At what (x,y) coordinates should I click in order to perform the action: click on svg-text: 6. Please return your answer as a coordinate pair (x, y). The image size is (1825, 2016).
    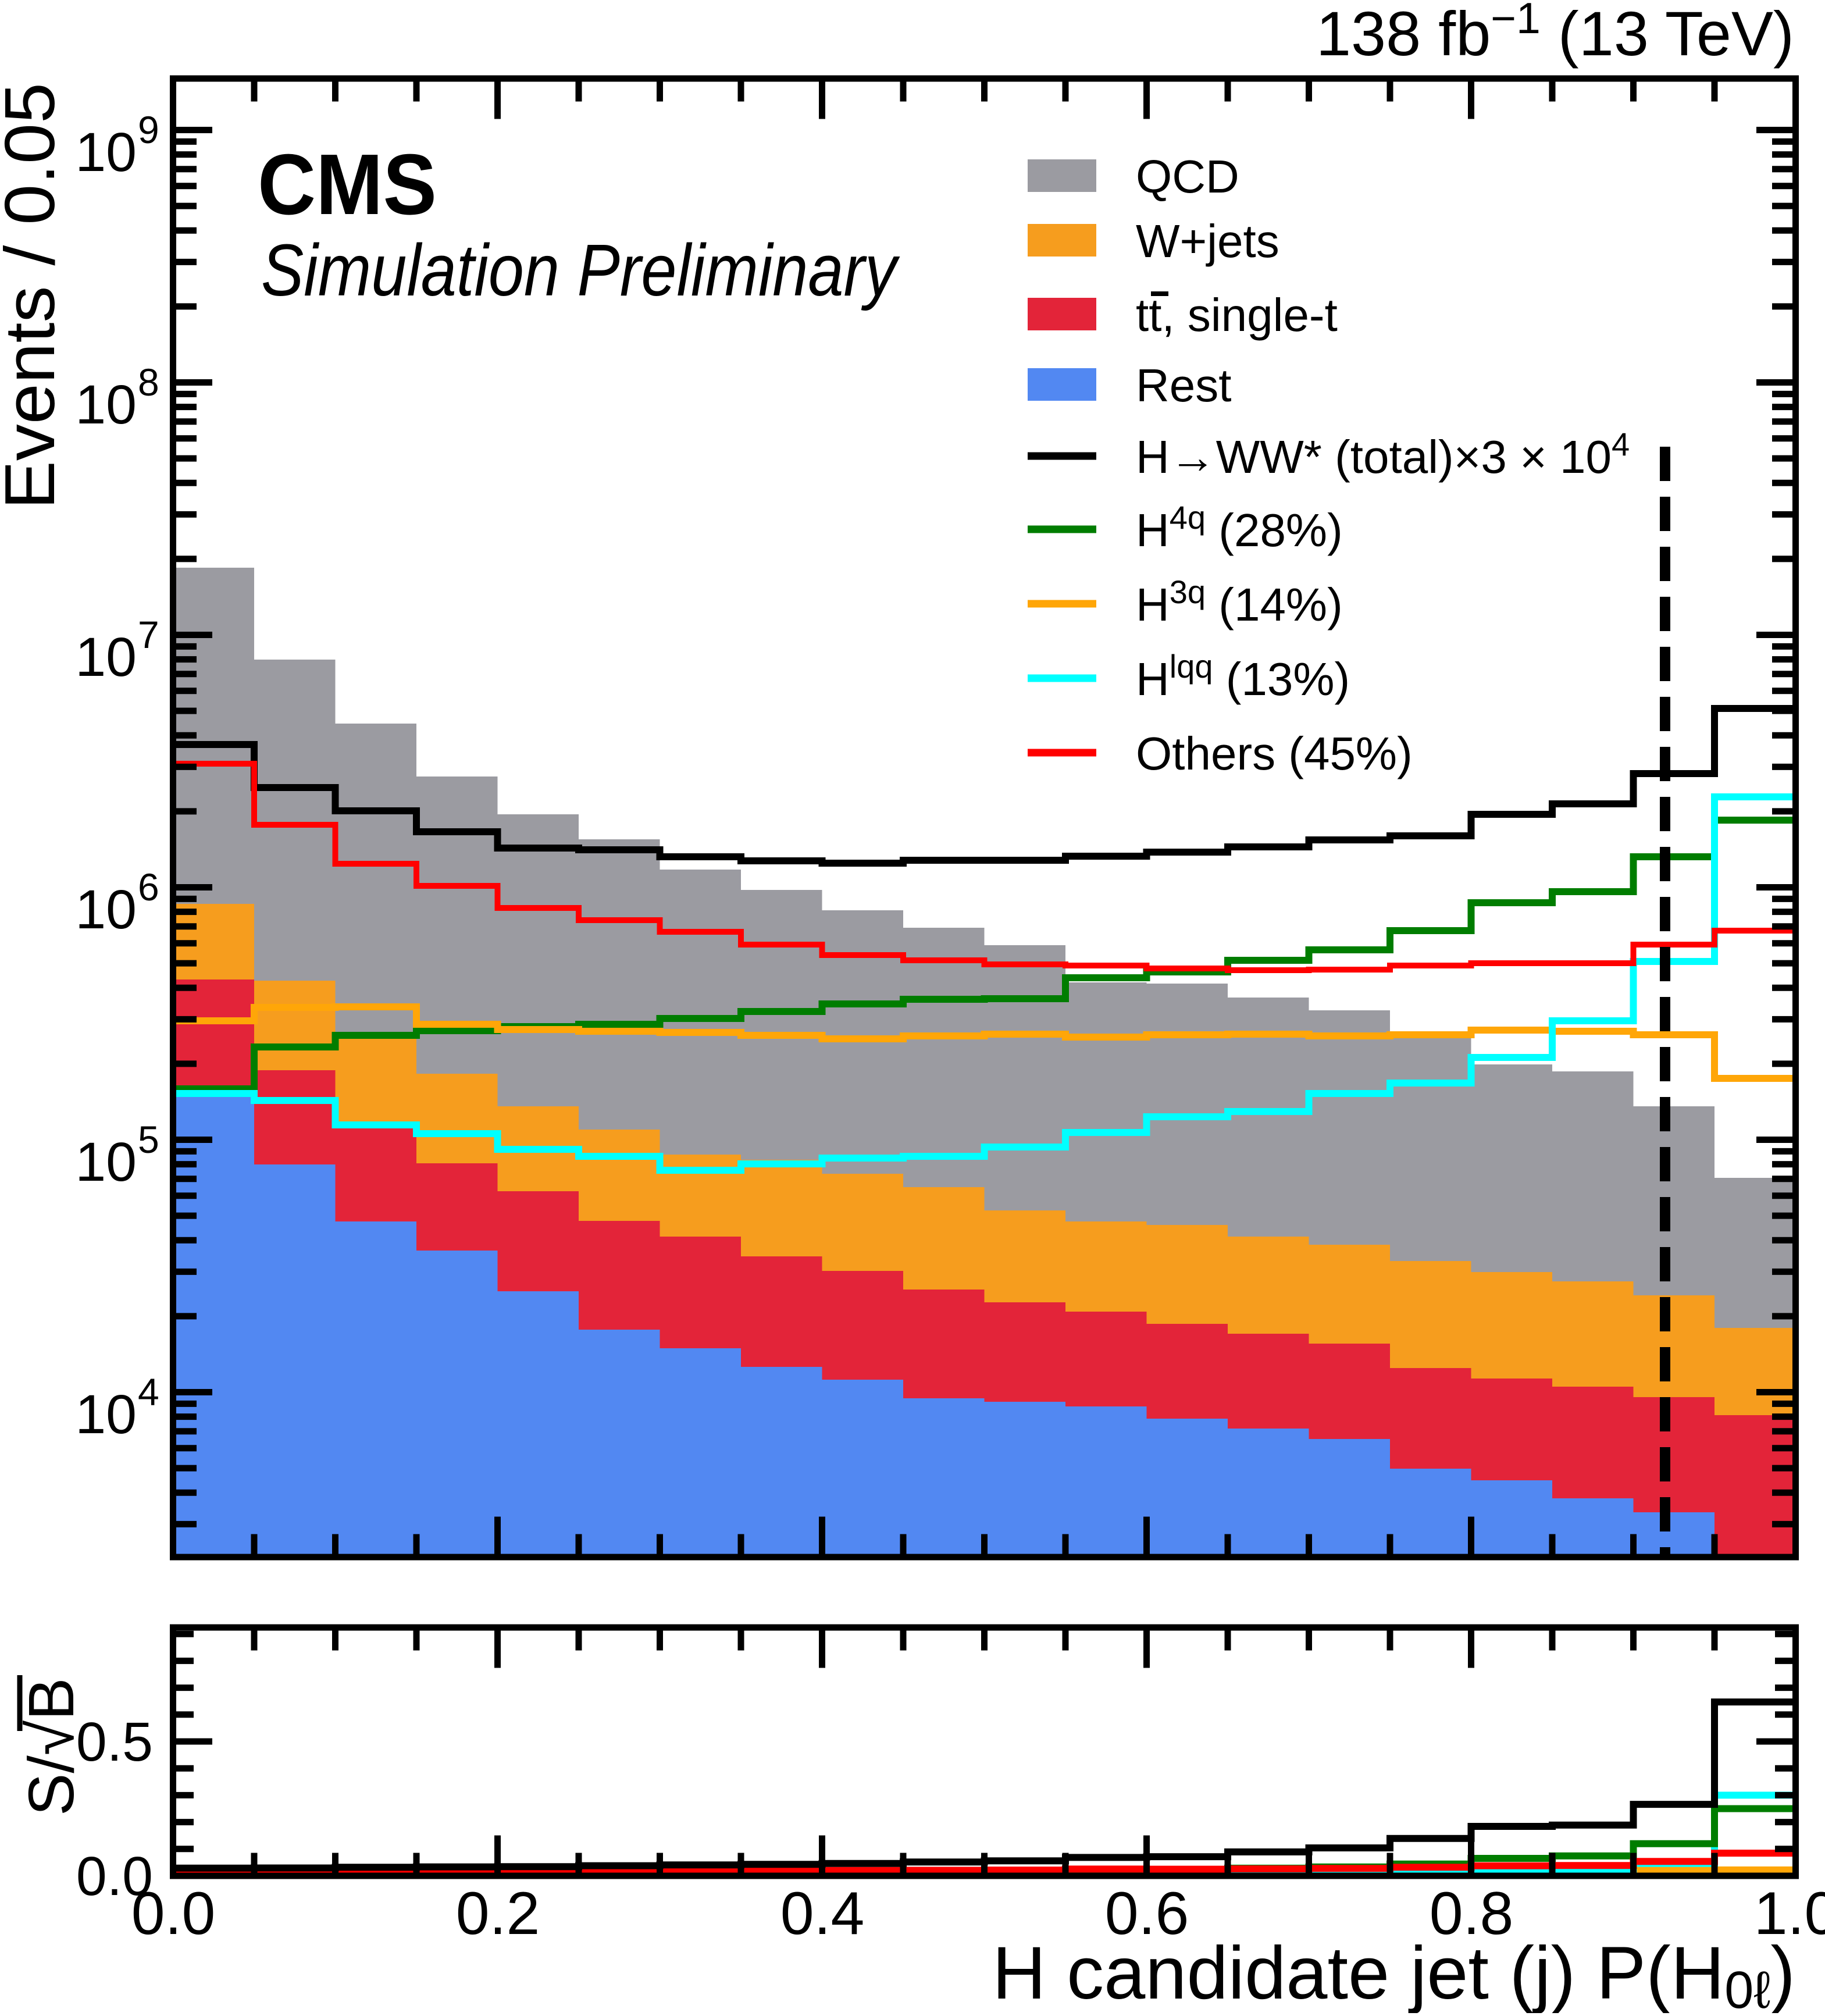
    Looking at the image, I should click on (148, 887).